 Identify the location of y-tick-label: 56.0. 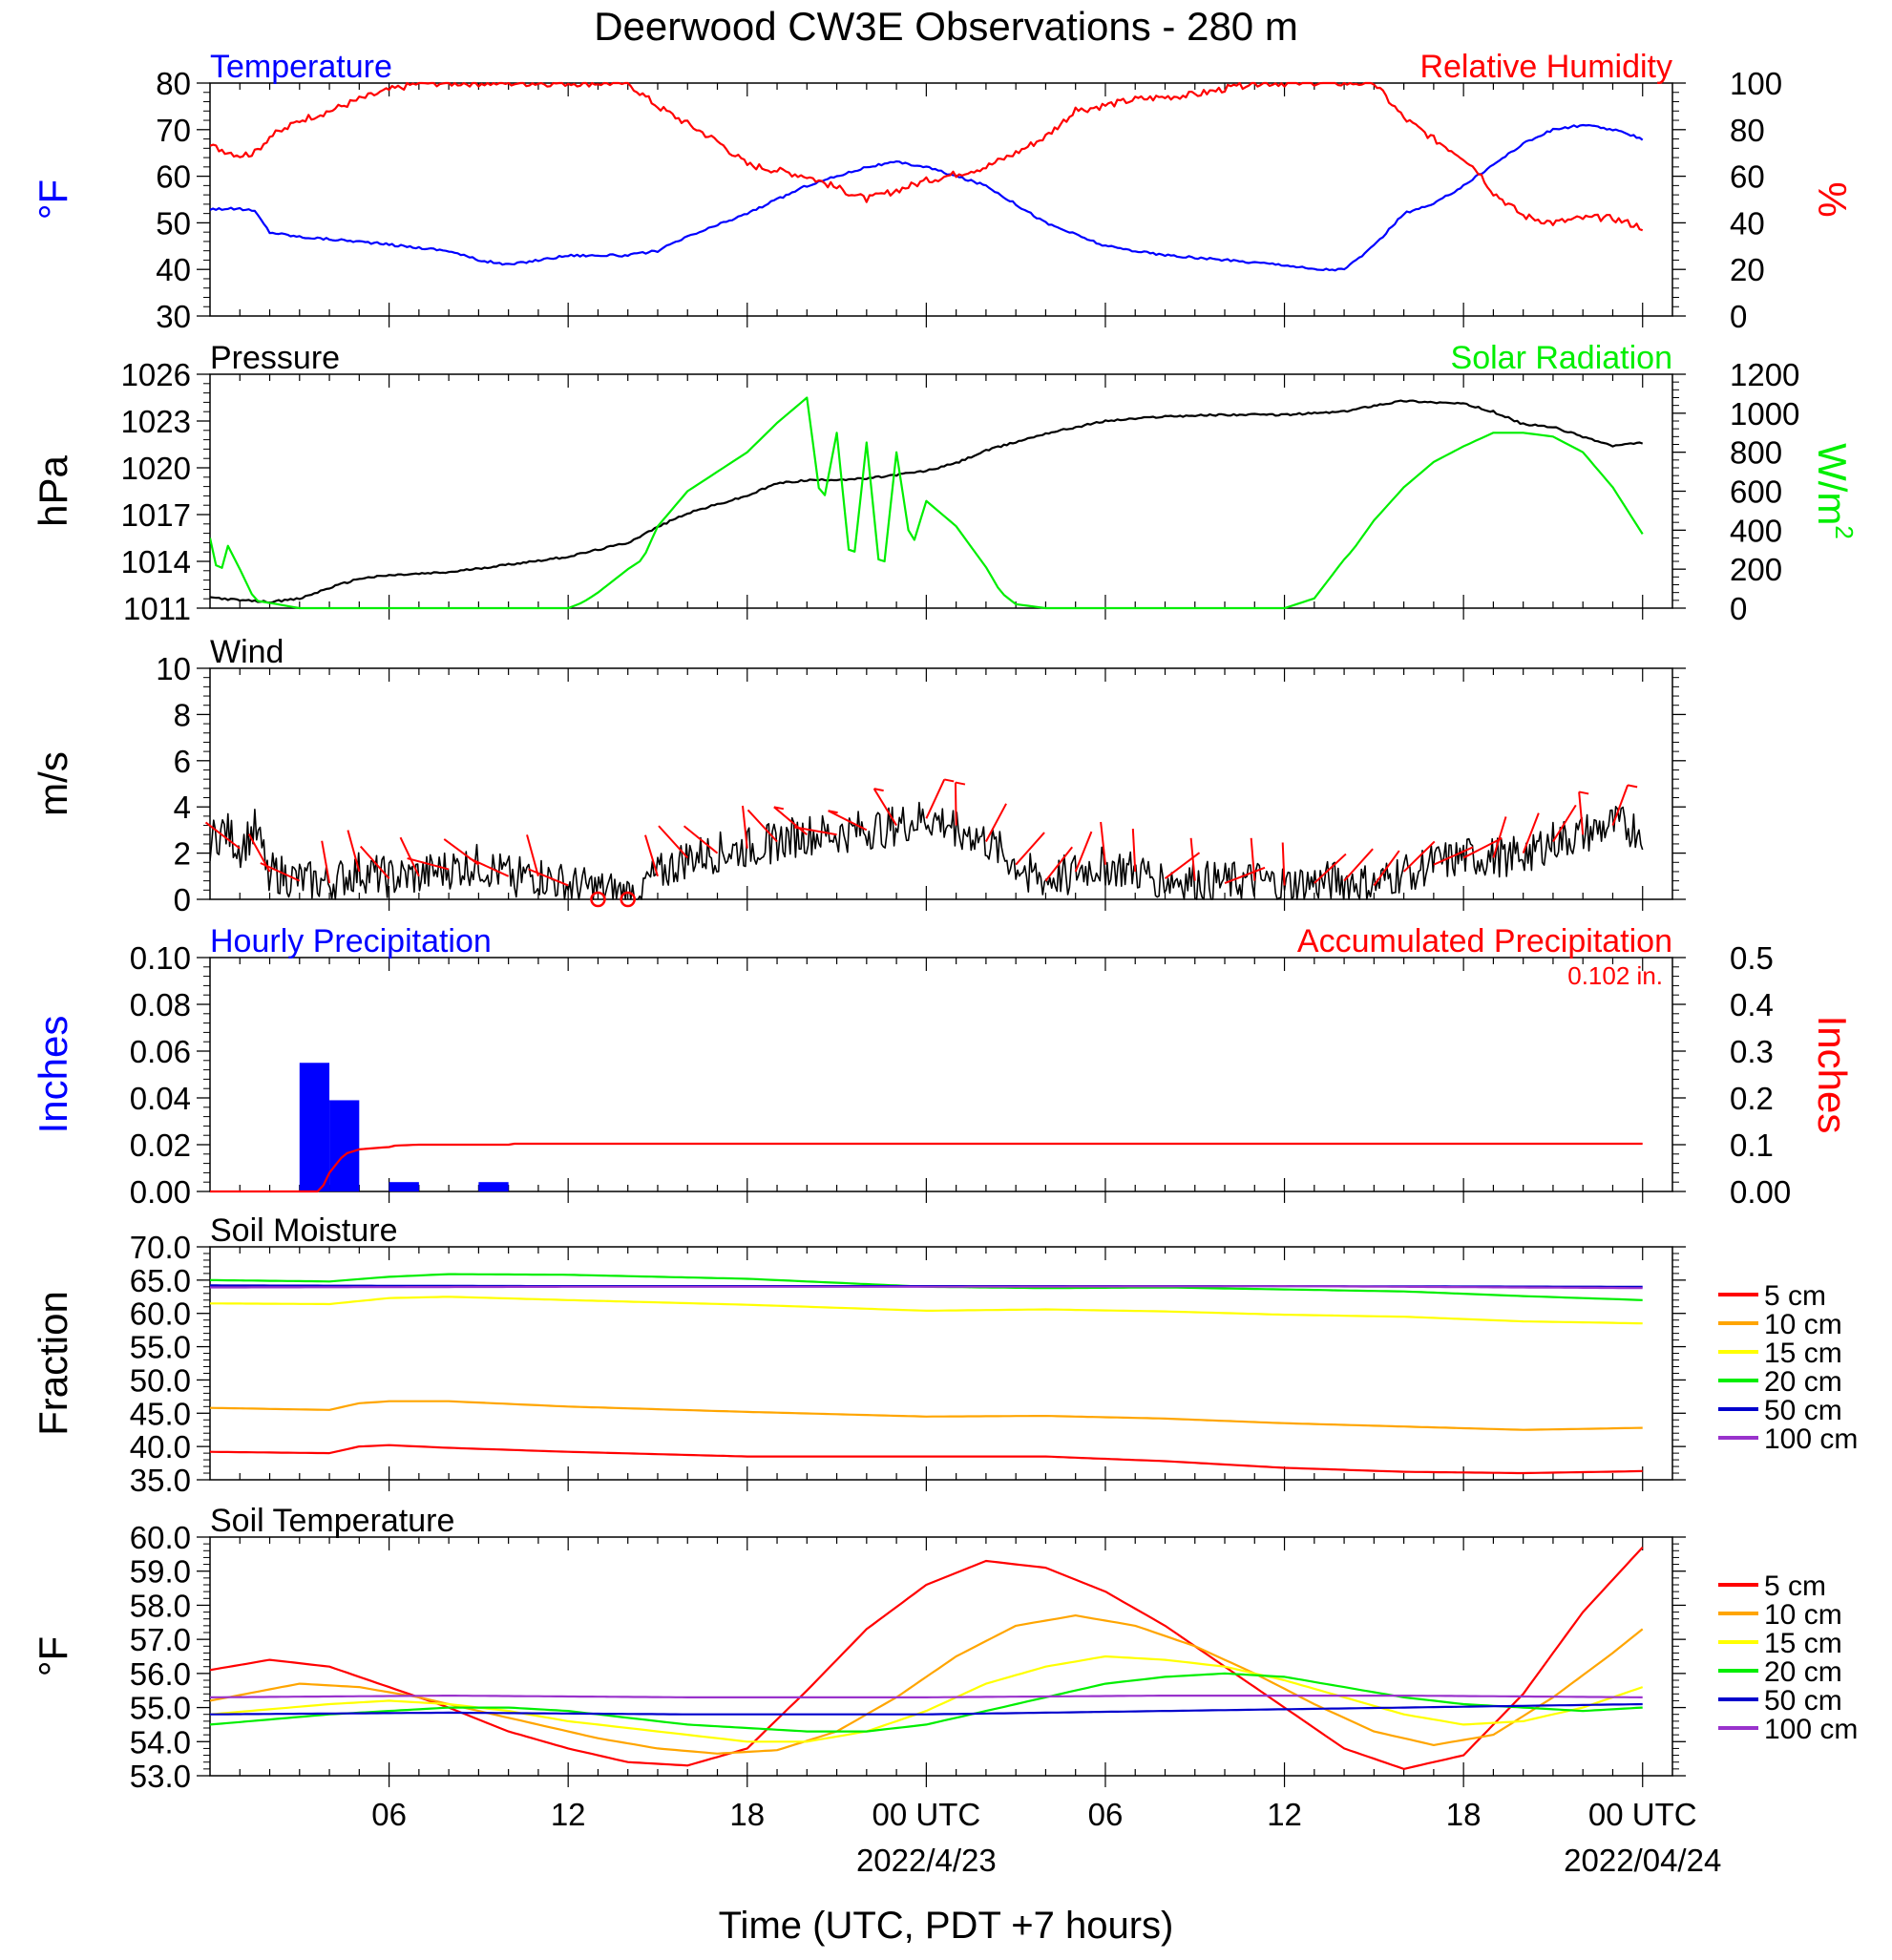
(160, 1674).